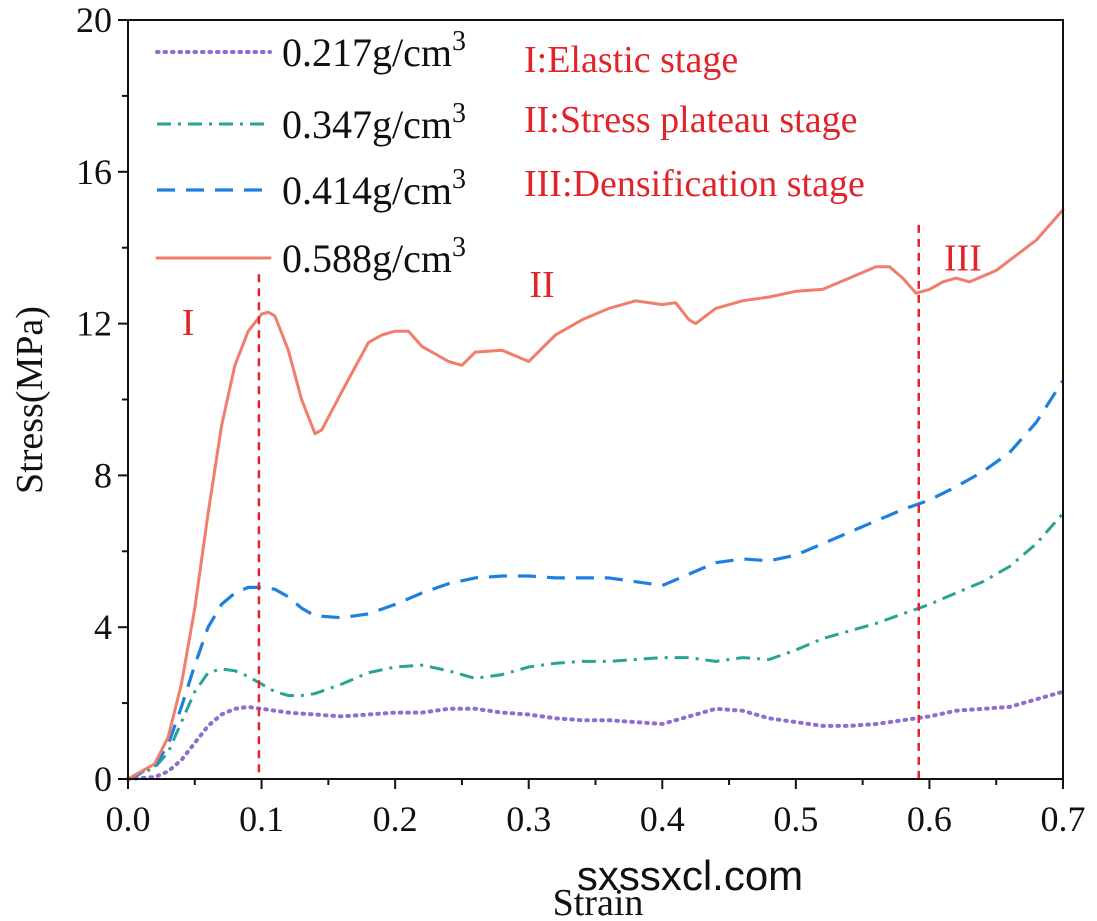  I want to click on legend-label-3: 0.588g/cm3, so click(374, 256).